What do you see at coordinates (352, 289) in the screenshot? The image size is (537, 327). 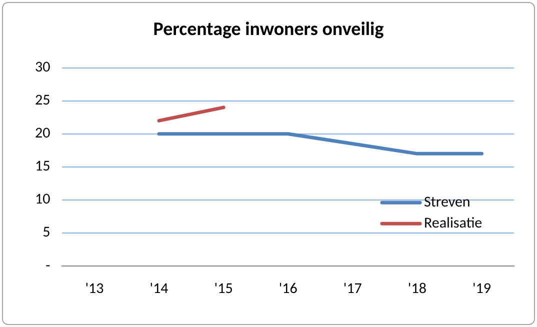 I see `x-tick-label: '17` at bounding box center [352, 289].